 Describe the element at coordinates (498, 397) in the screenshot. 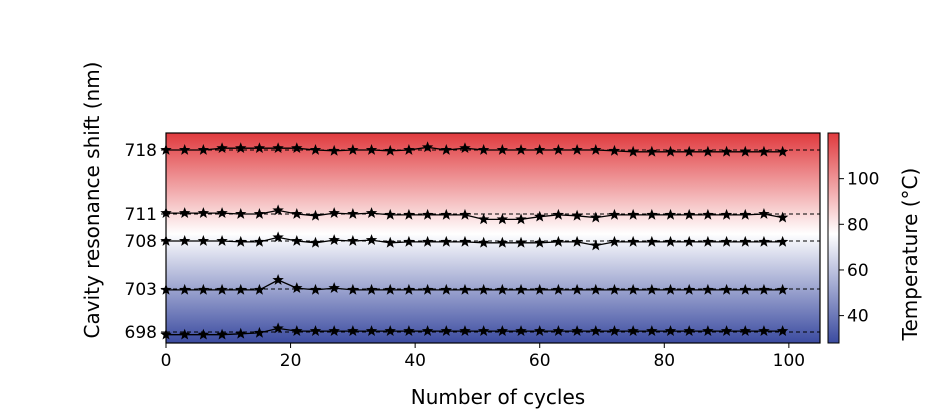

I see `x-axis-label: Number of cycles` at that location.